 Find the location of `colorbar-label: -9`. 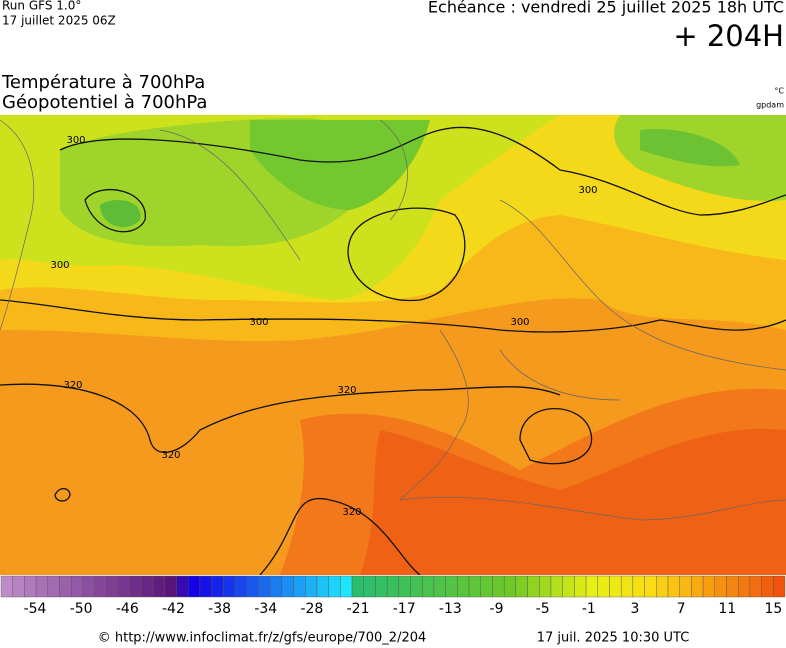

colorbar-label: -9 is located at coordinates (497, 609).